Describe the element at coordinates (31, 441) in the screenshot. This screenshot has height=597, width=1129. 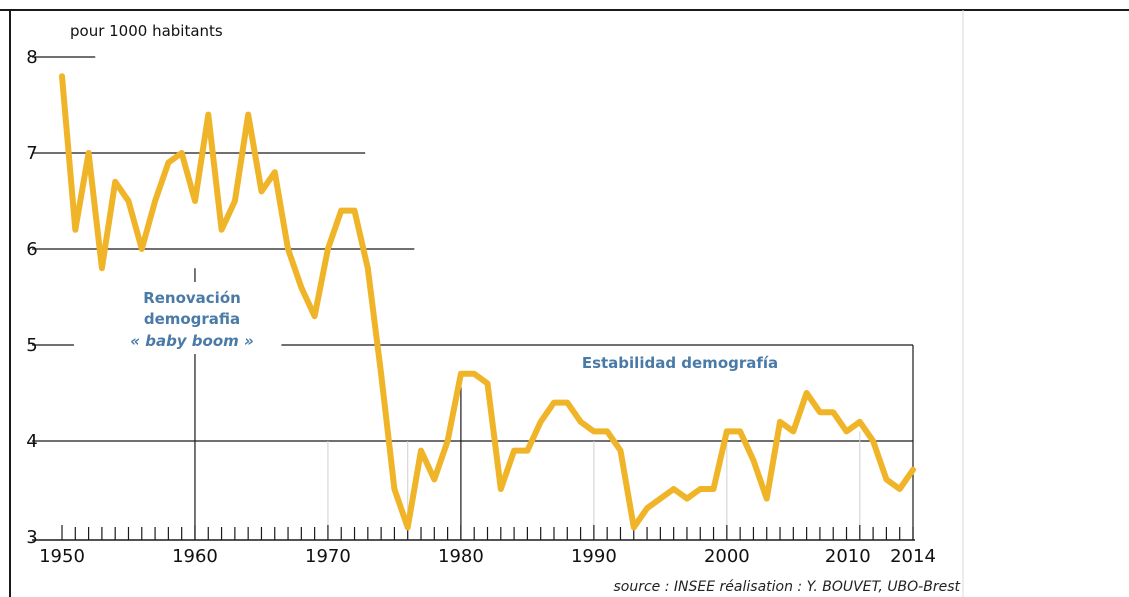
I see `y-tick-label: 4` at that location.